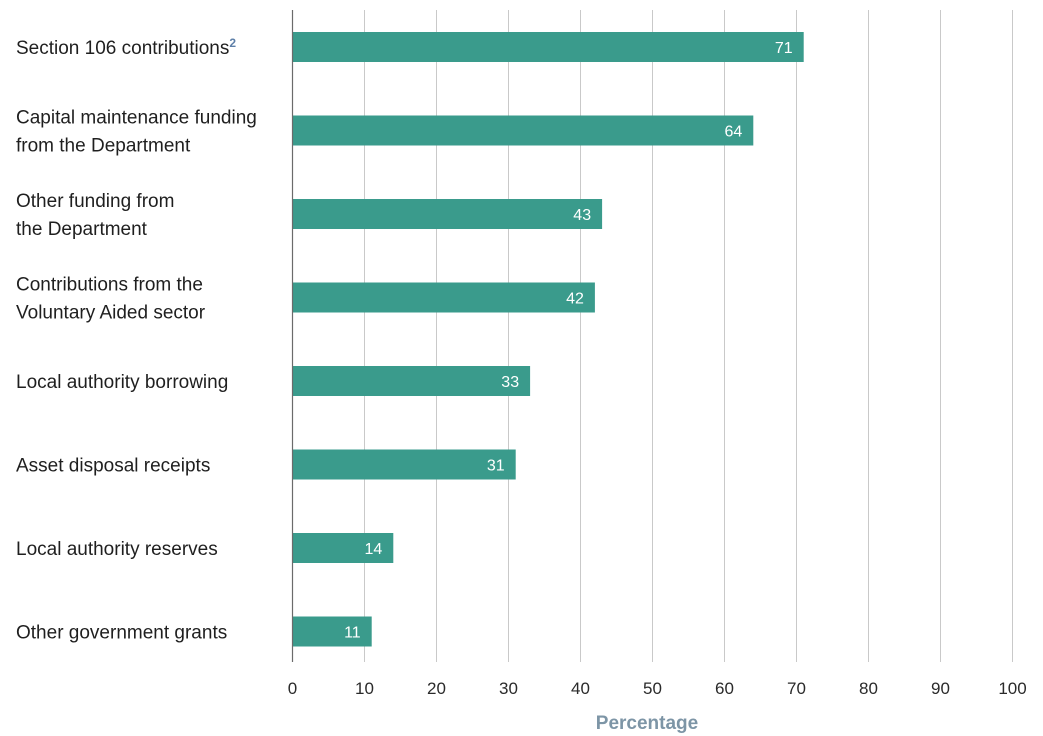 The width and height of the screenshot is (1043, 736). What do you see at coordinates (796, 688) in the screenshot?
I see `x-tick-label: 70` at bounding box center [796, 688].